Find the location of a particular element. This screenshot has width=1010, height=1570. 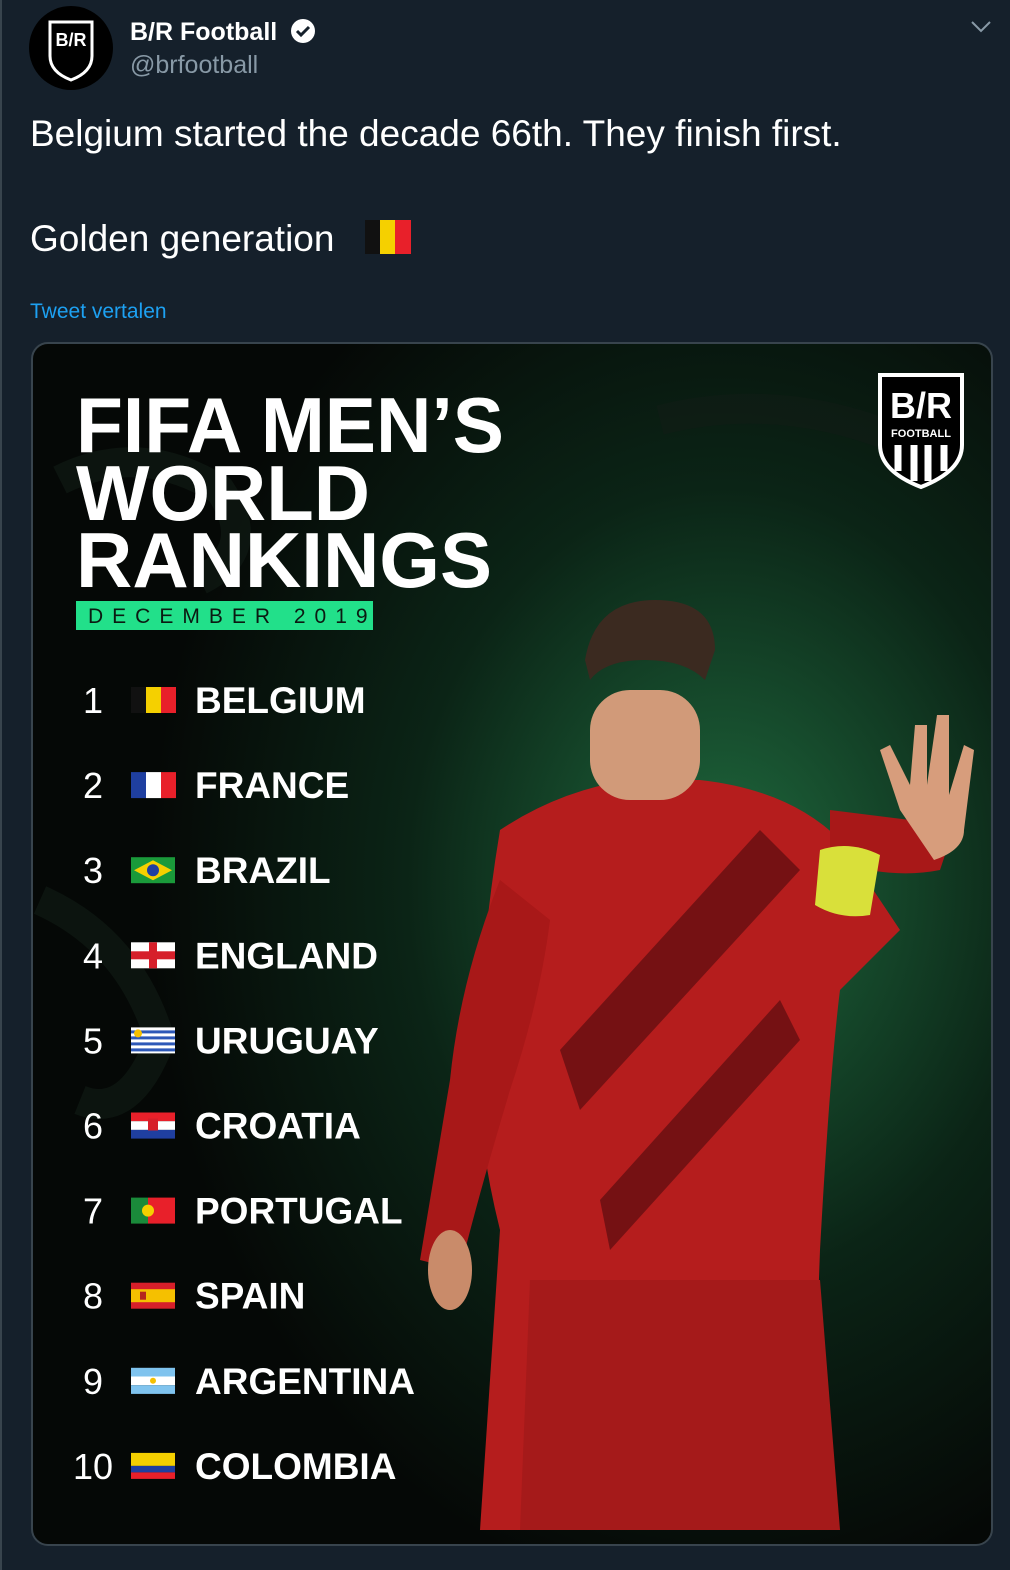

avatar-text: B/R is located at coordinates (71, 40).